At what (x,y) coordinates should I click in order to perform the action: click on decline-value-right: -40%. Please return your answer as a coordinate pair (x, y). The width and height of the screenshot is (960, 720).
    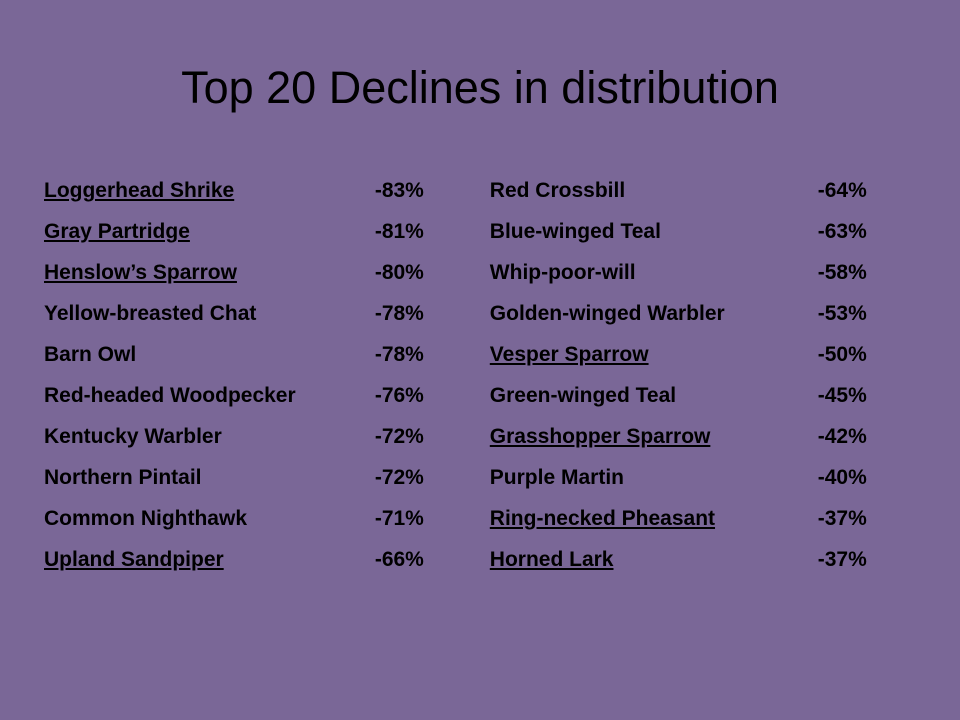
    Looking at the image, I should click on (842, 477).